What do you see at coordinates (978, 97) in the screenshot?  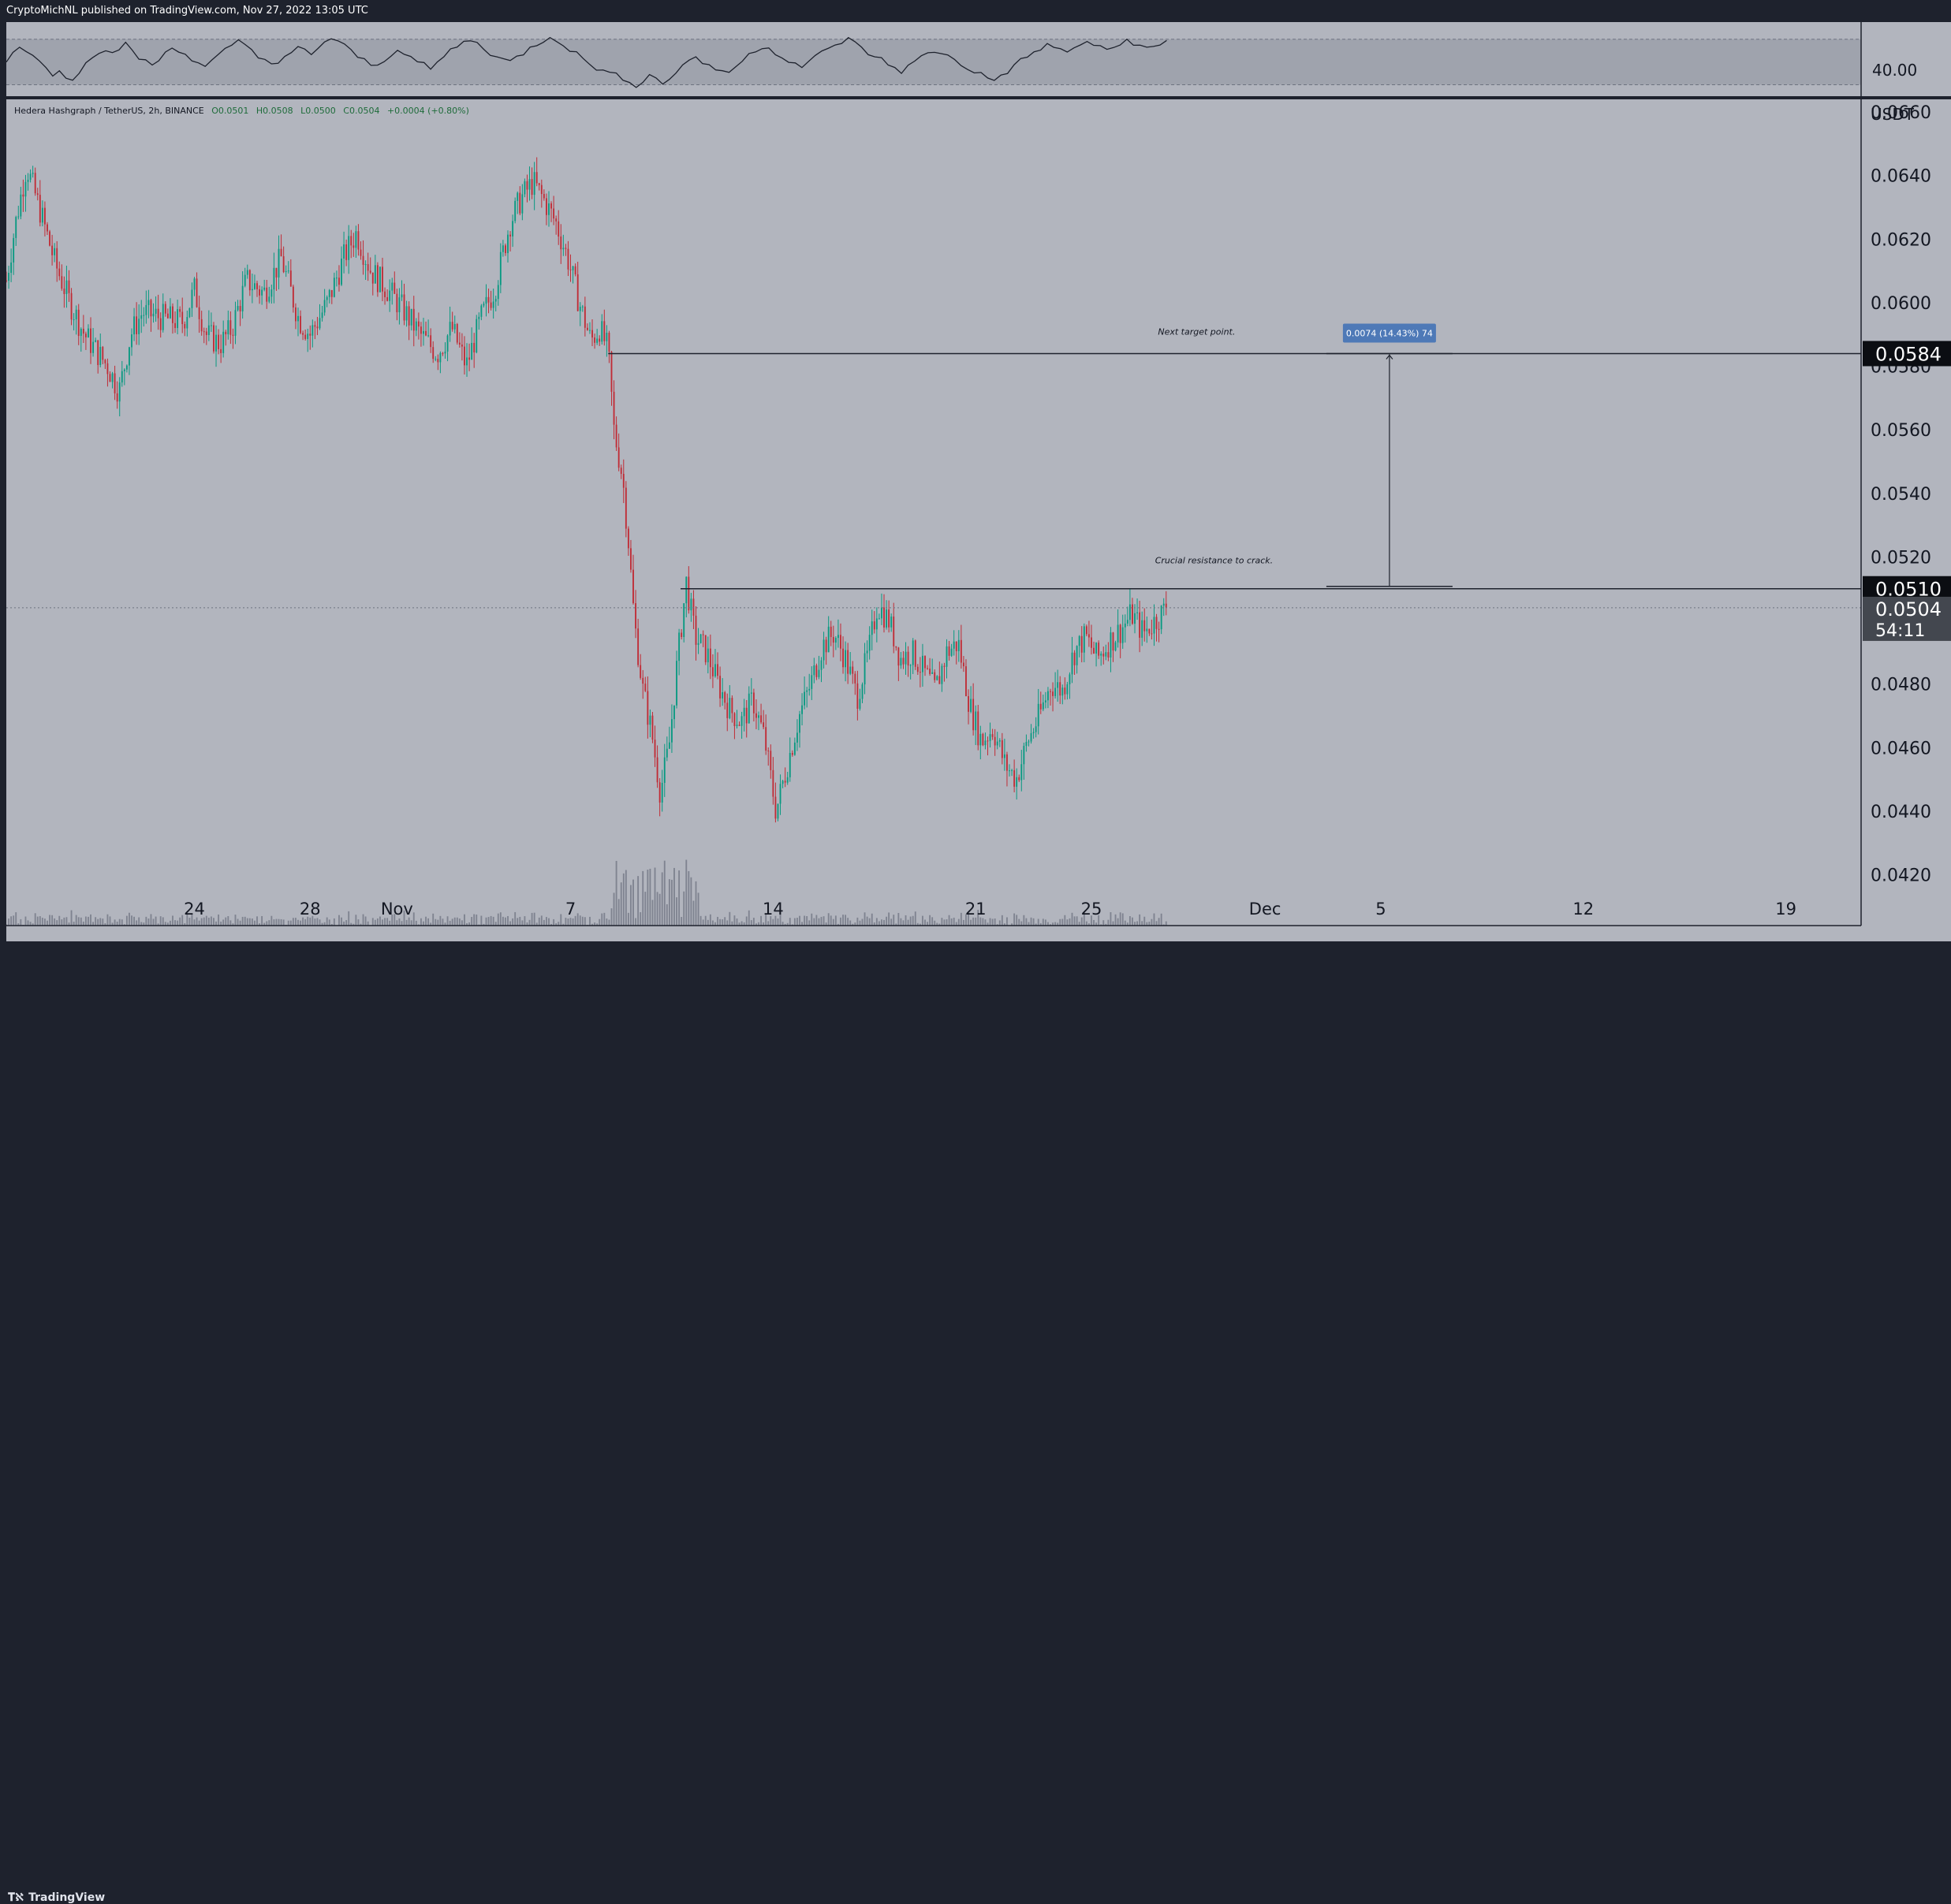 I see `pane-separator` at bounding box center [978, 97].